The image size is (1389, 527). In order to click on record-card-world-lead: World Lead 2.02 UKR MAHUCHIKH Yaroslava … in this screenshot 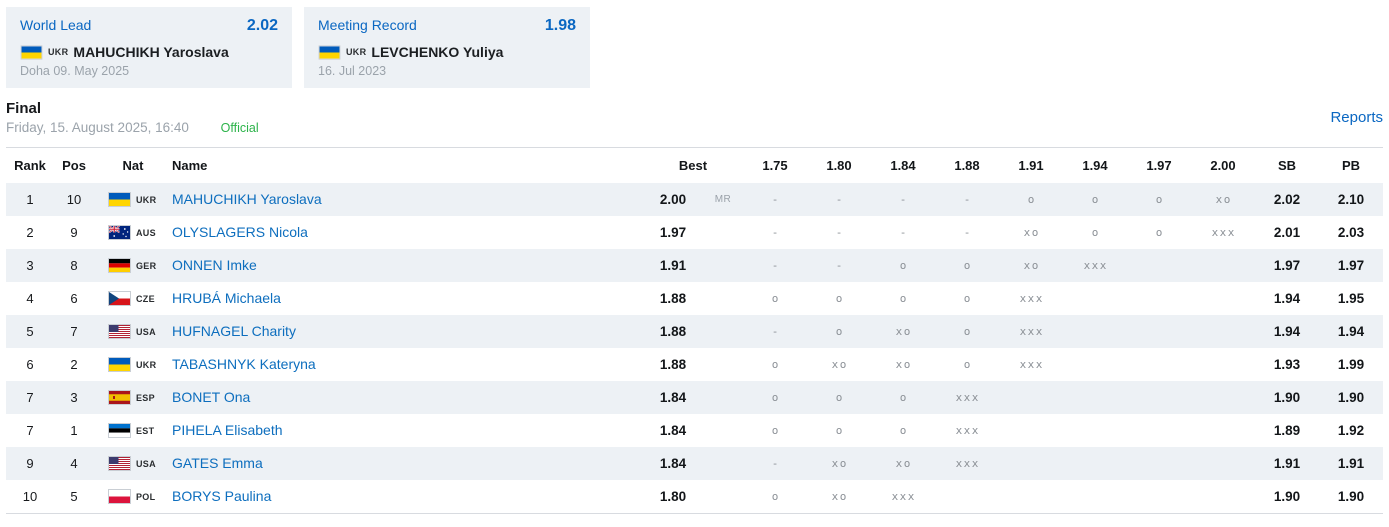, I will do `click(149, 47)`.